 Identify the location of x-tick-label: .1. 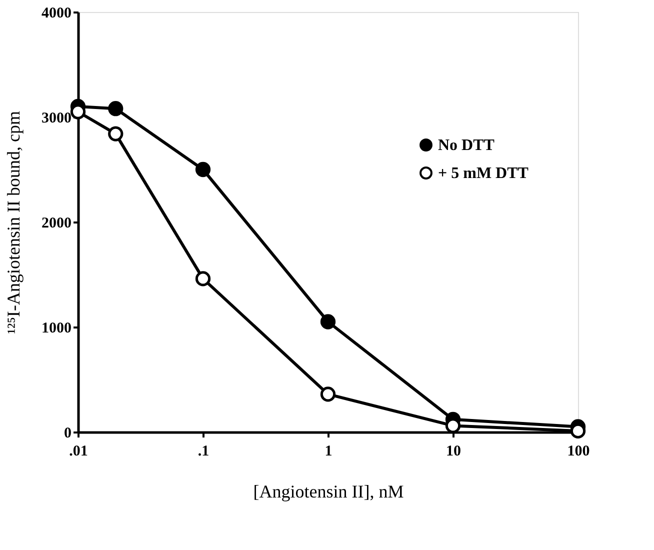
(204, 452).